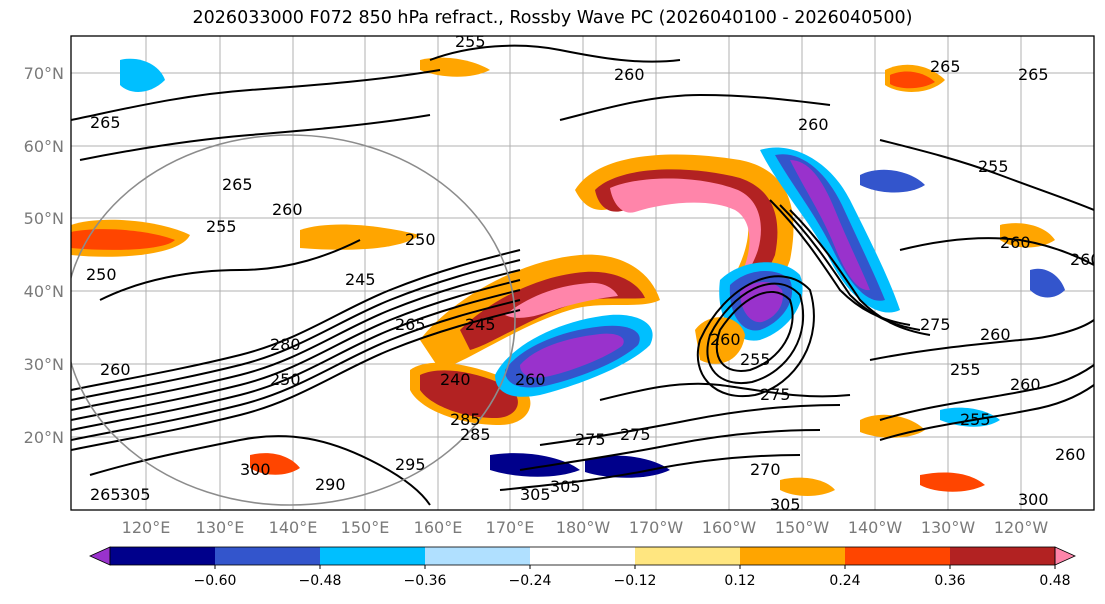 Image resolution: width=1105 pixels, height=604 pixels. What do you see at coordinates (765, 469) in the screenshot?
I see `contour-label: 270` at bounding box center [765, 469].